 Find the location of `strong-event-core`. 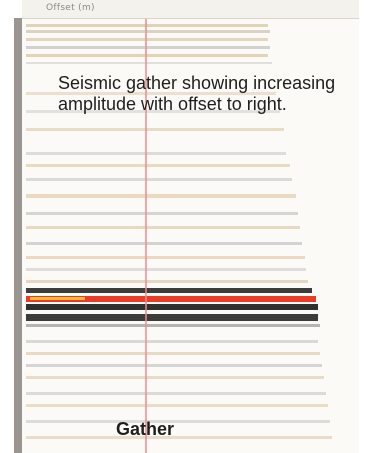

strong-event-core is located at coordinates (57, 298).